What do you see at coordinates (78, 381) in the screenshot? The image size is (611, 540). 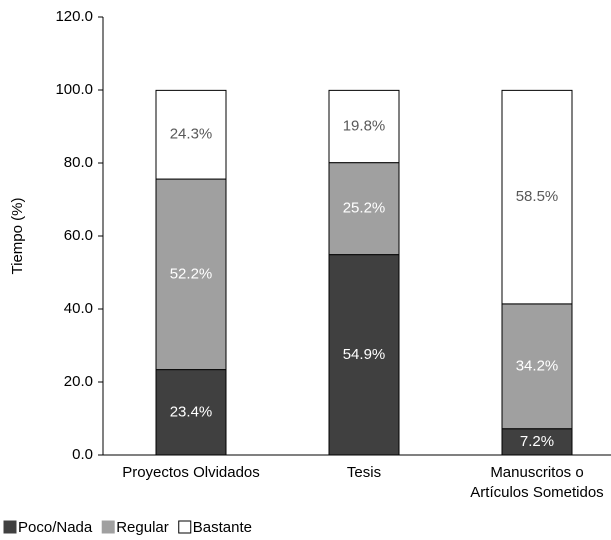 I see `y-tick-label: 20.0` at bounding box center [78, 381].